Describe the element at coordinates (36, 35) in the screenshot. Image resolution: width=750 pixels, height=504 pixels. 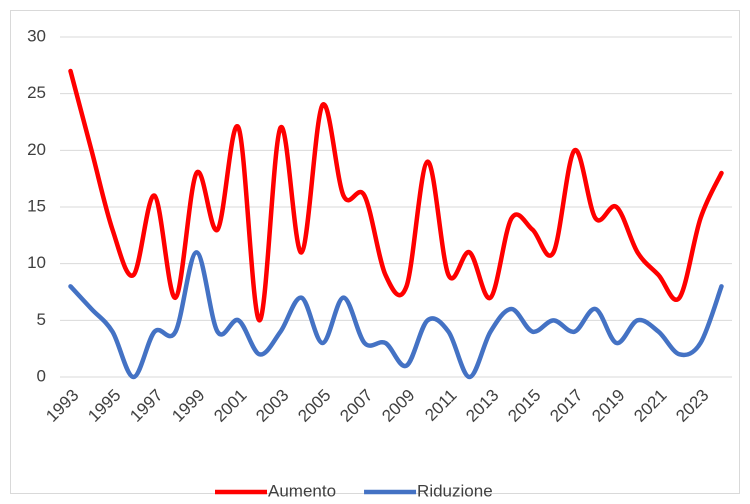
I see `y-tick-label: 30` at that location.